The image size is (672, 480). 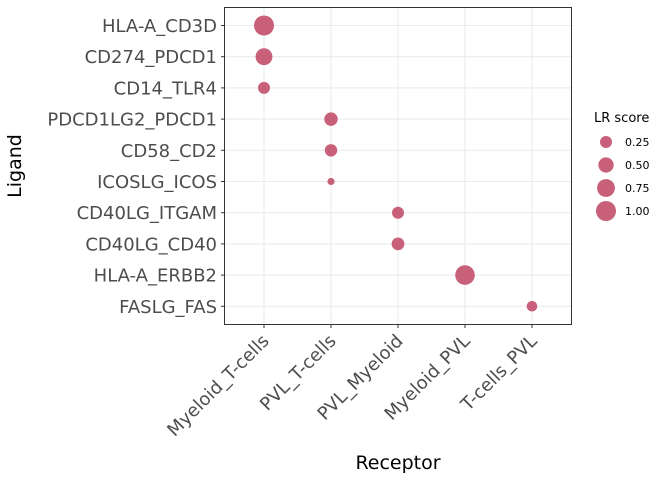 I want to click on x-axis-title: Receptor, so click(x=397, y=463).